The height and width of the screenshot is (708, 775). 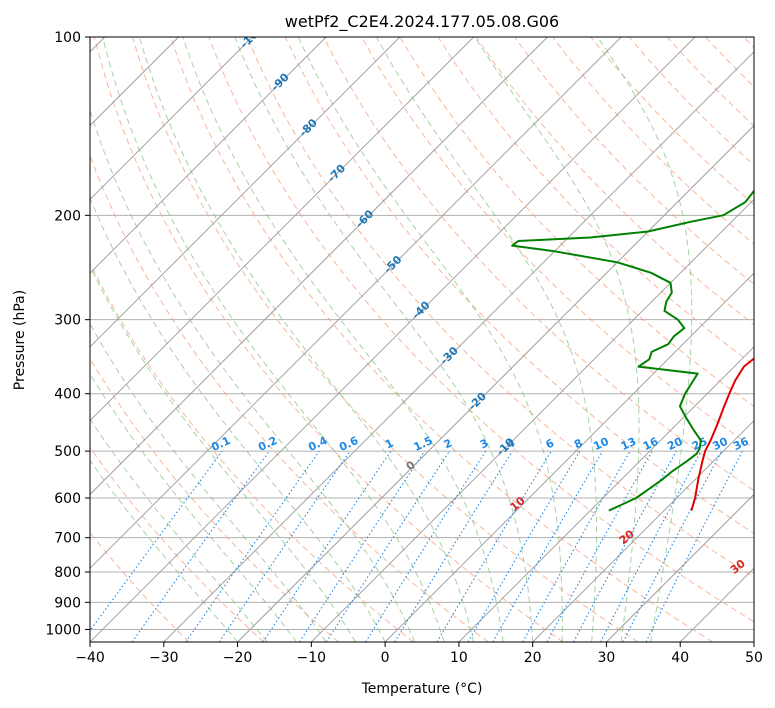 What do you see at coordinates (484, 443) in the screenshot?
I see `mixing-ratio-label: 3` at bounding box center [484, 443].